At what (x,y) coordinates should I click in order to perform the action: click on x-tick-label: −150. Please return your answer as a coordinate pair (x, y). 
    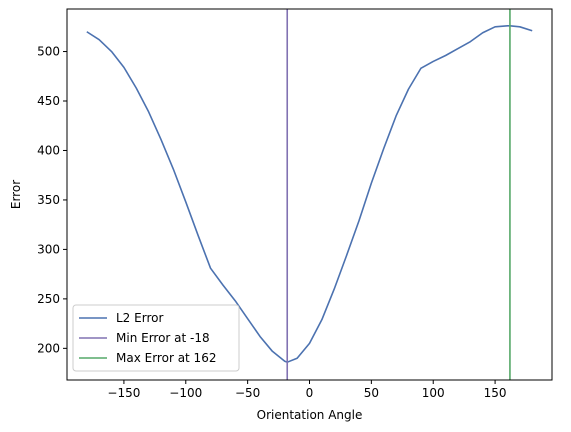
    Looking at the image, I should click on (123, 393).